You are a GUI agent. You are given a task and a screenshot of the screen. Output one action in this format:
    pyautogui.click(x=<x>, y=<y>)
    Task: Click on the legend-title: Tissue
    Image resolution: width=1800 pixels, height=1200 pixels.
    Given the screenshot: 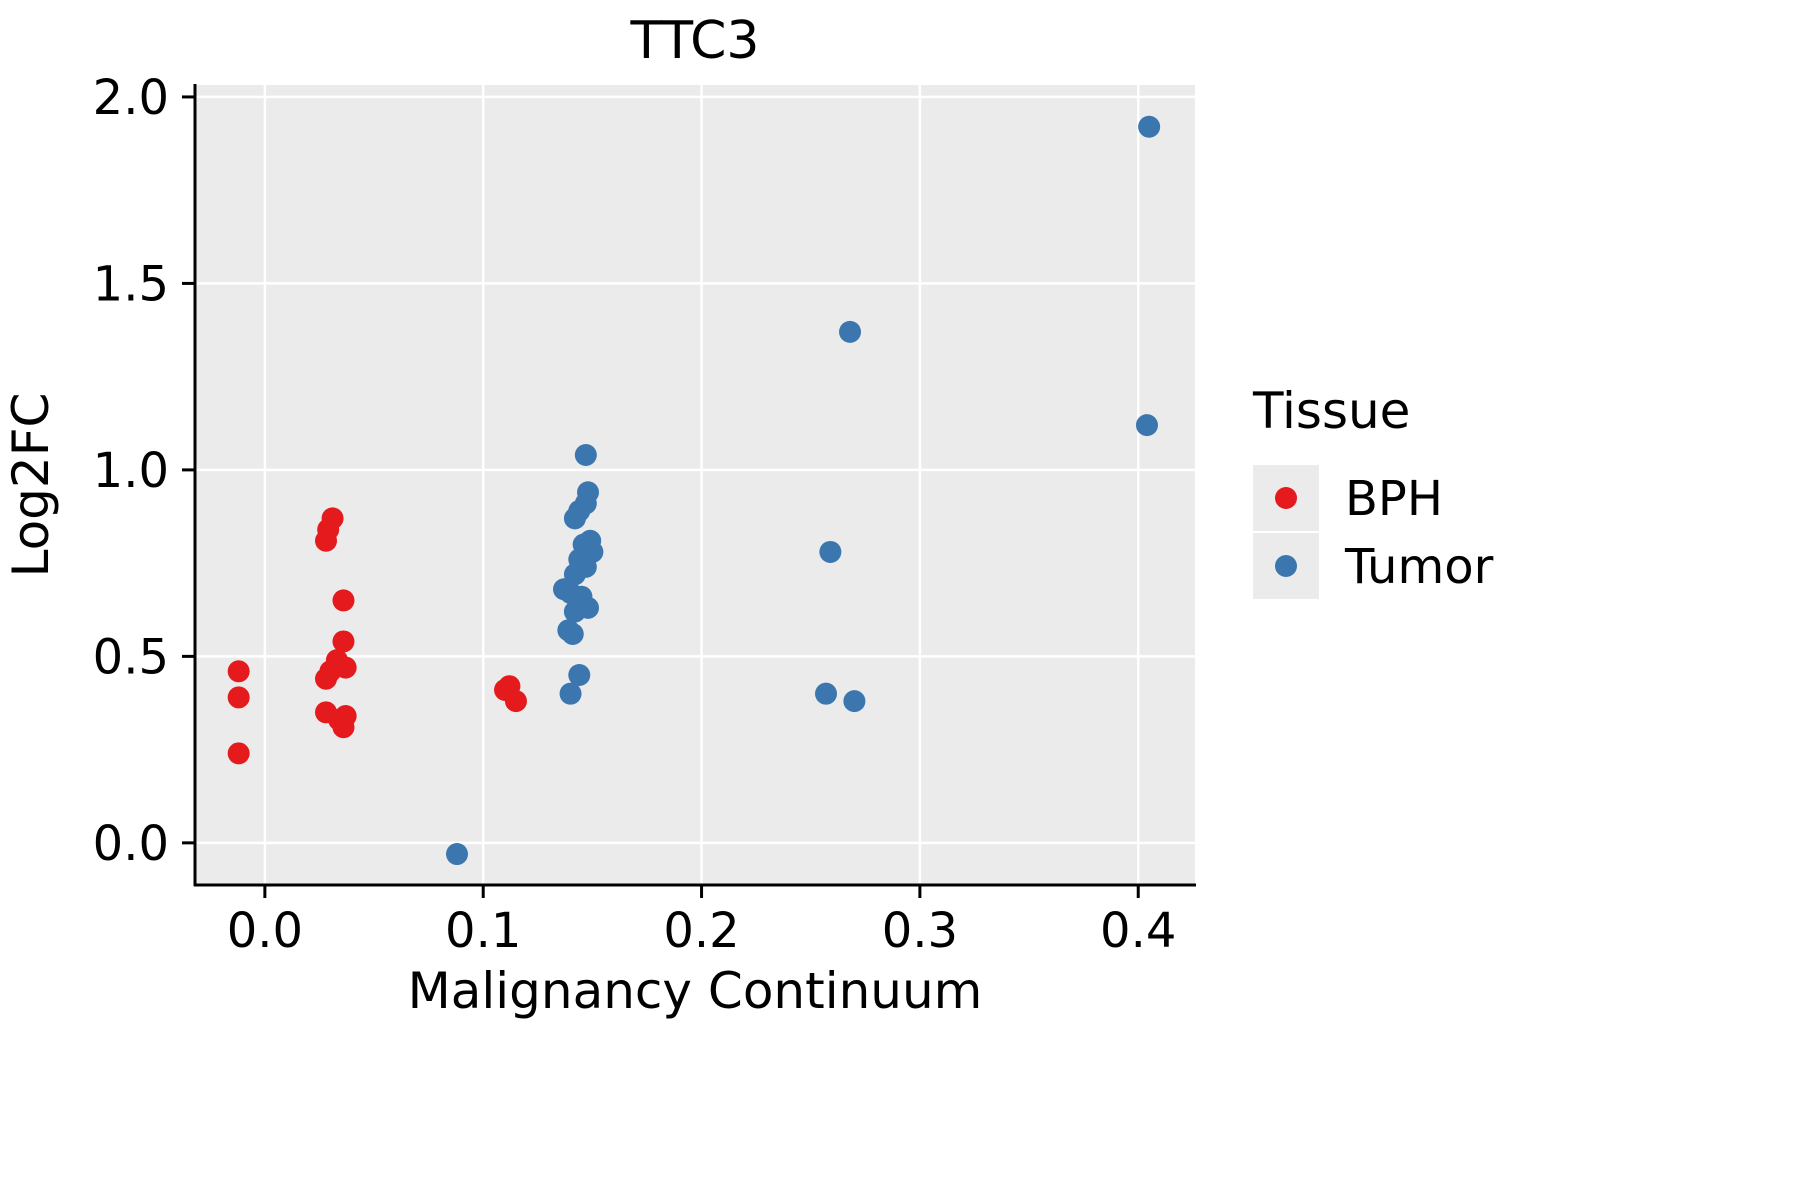 What is the action you would take?
    pyautogui.click(x=1331, y=411)
    